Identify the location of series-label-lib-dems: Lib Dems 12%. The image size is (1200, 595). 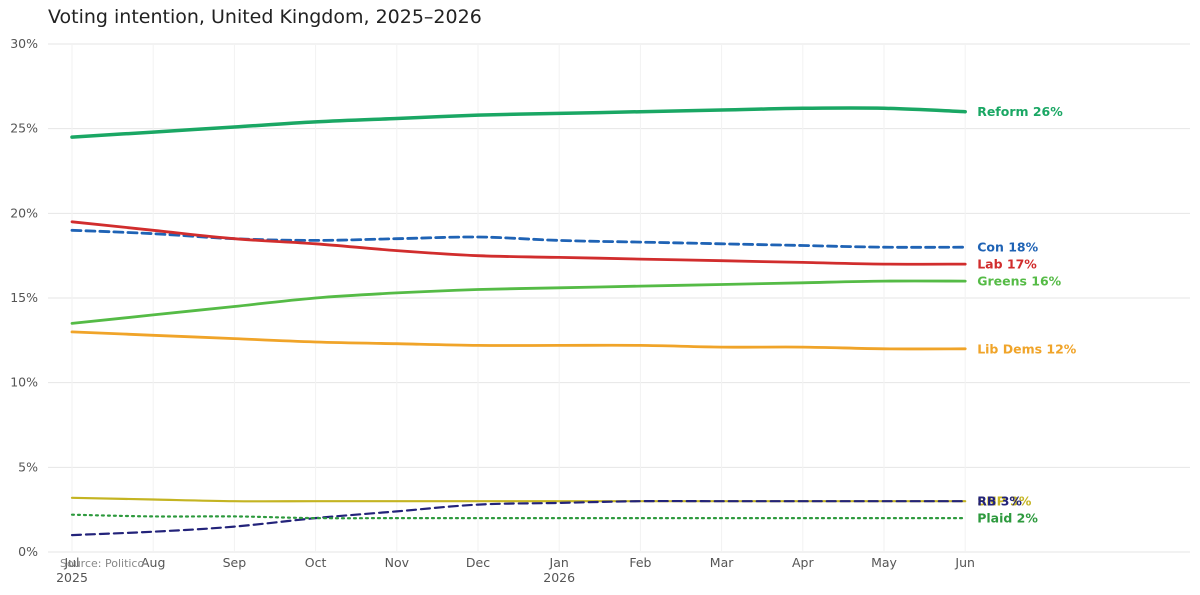
(1027, 348).